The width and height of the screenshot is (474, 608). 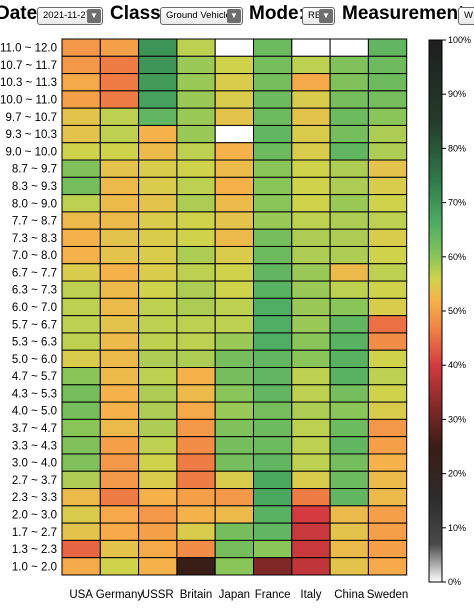 What do you see at coordinates (34, 273) in the screenshot?
I see `y-tick-label: 6.7 ~ 7.7` at bounding box center [34, 273].